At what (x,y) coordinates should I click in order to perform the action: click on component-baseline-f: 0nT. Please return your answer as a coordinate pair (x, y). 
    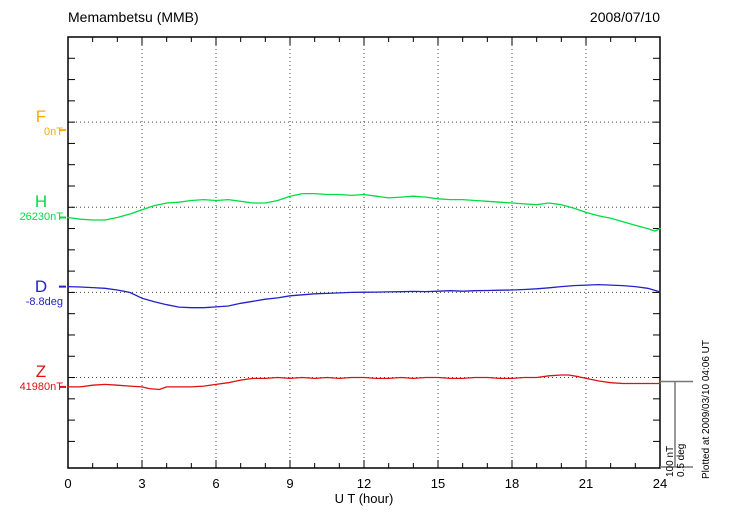
    Looking at the image, I should click on (53, 132).